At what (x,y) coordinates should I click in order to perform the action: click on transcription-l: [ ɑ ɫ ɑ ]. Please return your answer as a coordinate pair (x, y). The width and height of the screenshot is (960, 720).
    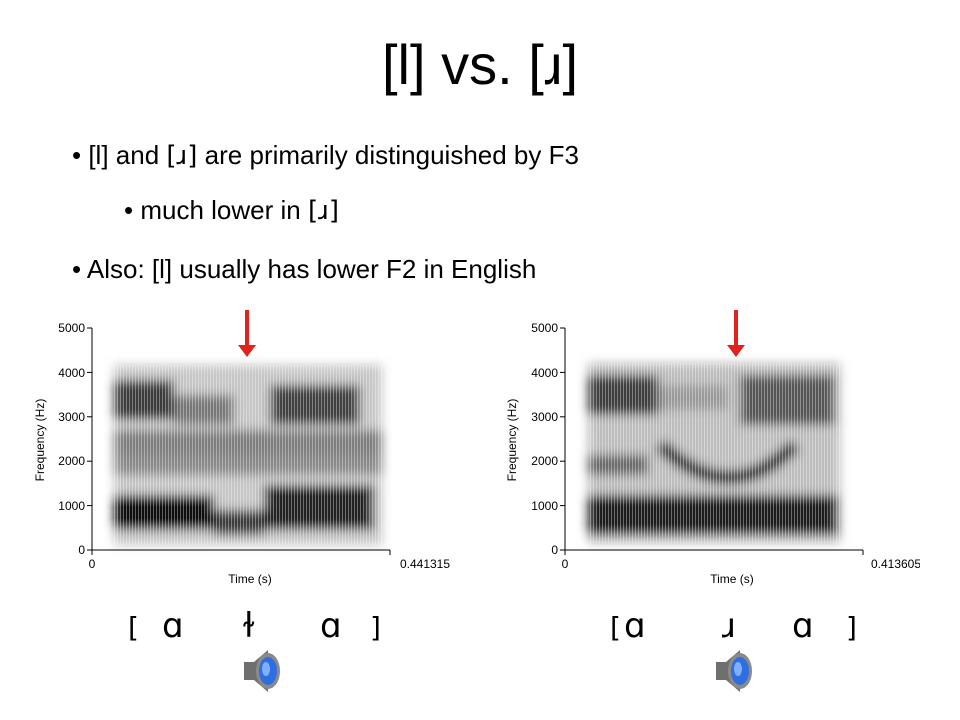
    Looking at the image, I should click on (254, 627).